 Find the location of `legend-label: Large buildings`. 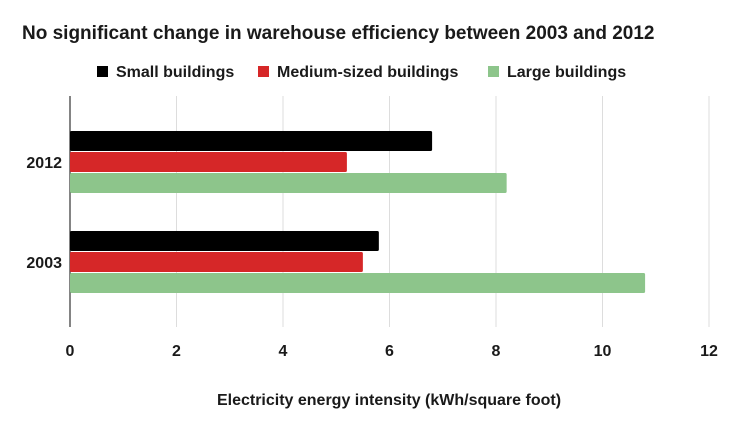

legend-label: Large buildings is located at coordinates (566, 72).